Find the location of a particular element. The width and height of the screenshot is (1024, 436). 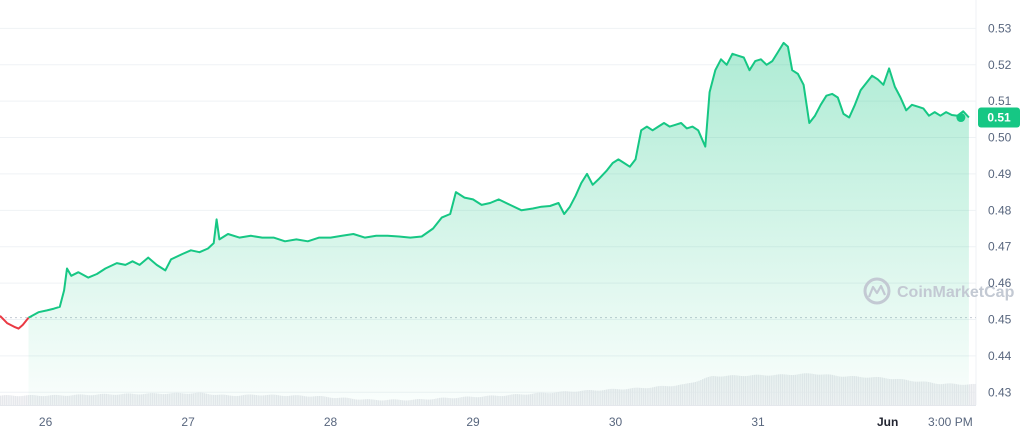

coinmarketcap-watermark: CoinMarketCap is located at coordinates (939, 291).